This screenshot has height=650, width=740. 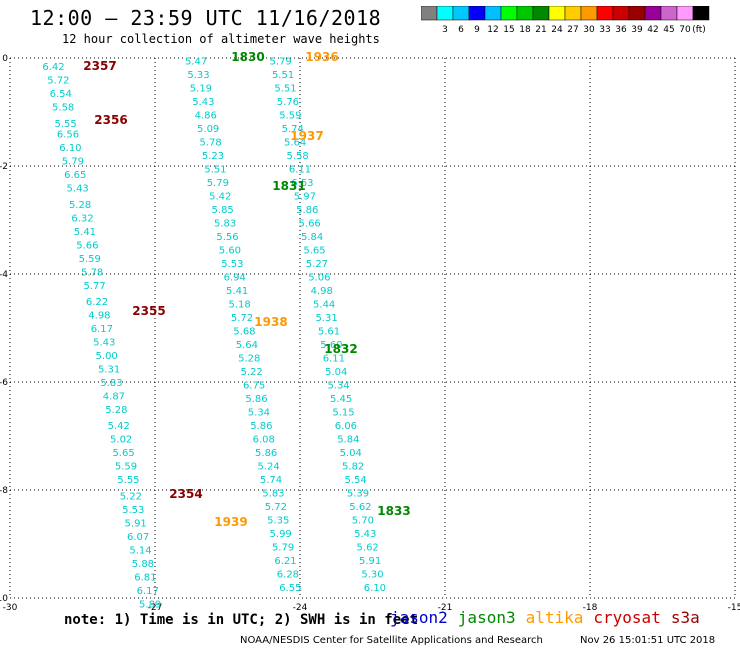 What do you see at coordinates (4, 167) in the screenshot?
I see `y-tick-label: -2` at bounding box center [4, 167].